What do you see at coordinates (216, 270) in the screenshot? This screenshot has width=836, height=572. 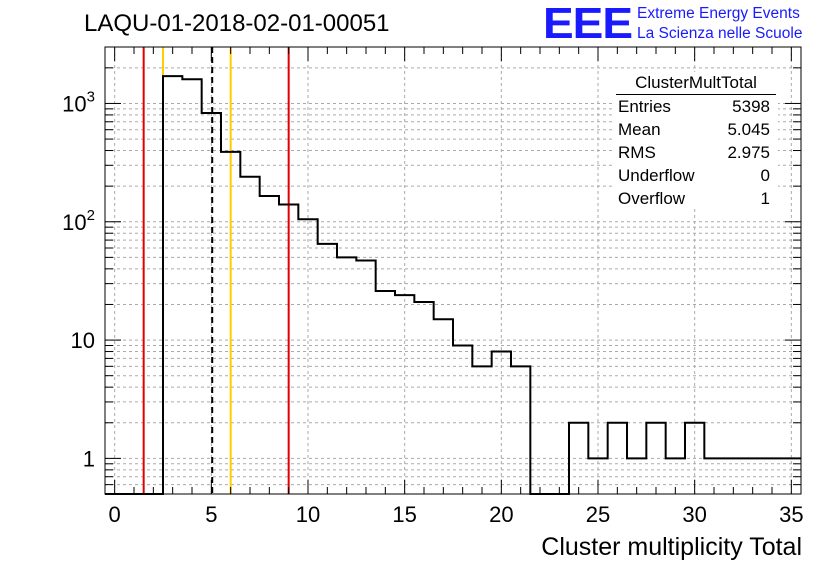 I see `reference-lines` at bounding box center [216, 270].